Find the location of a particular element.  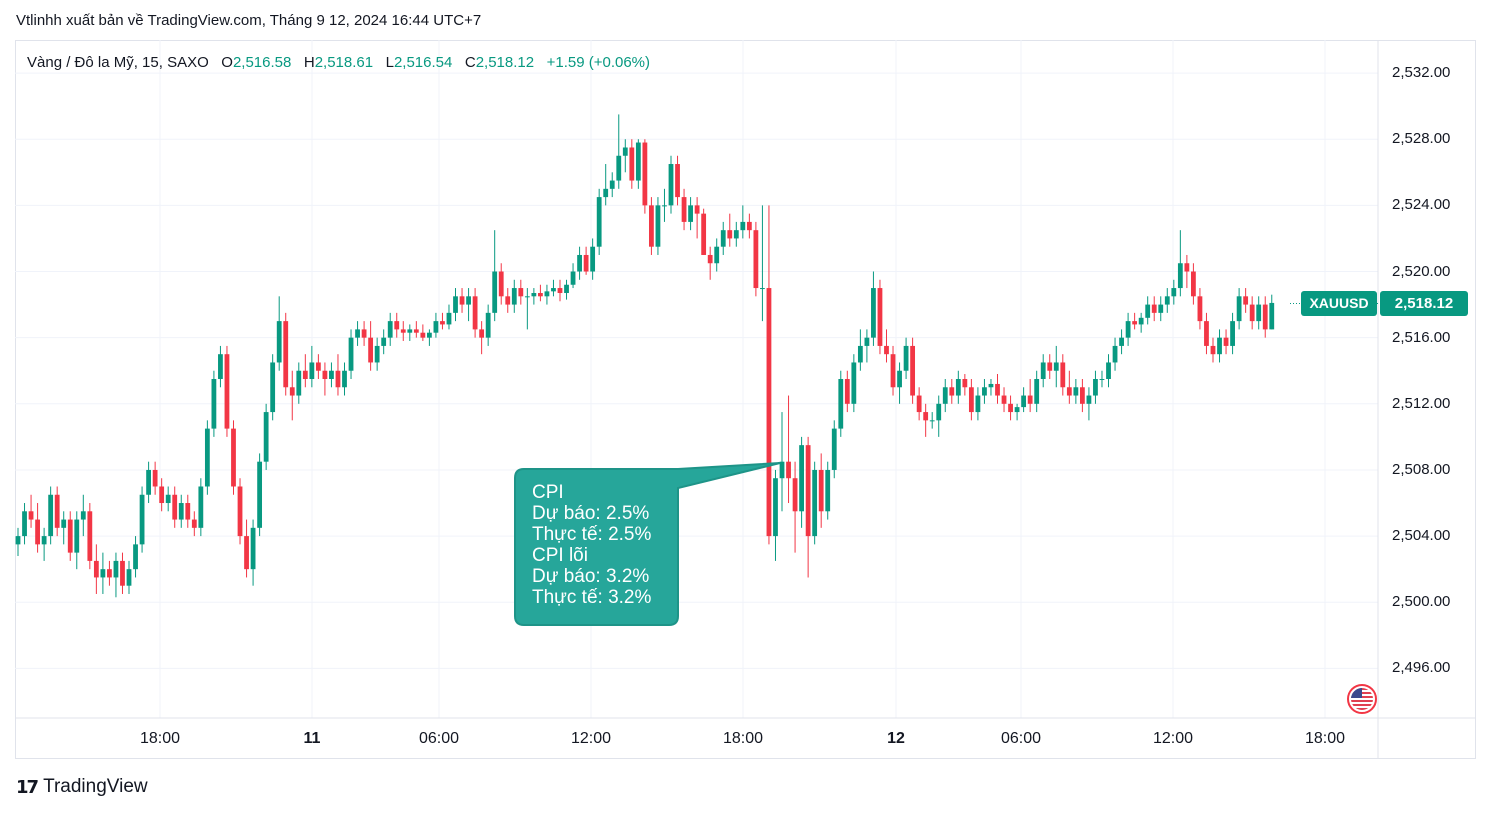

last-price-tag: 2,518.12 is located at coordinates (1424, 303).